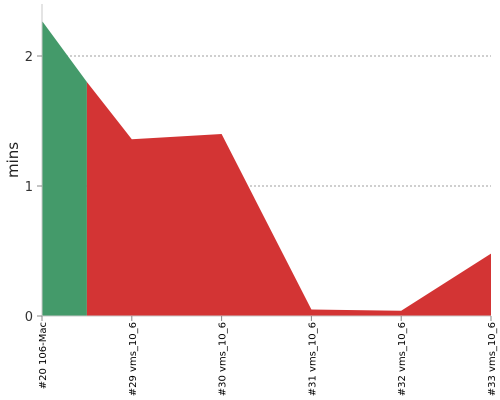 The height and width of the screenshot is (400, 500). Describe the element at coordinates (223, 359) in the screenshot. I see `x-tick-label-2: #30 vms_10_6` at that location.